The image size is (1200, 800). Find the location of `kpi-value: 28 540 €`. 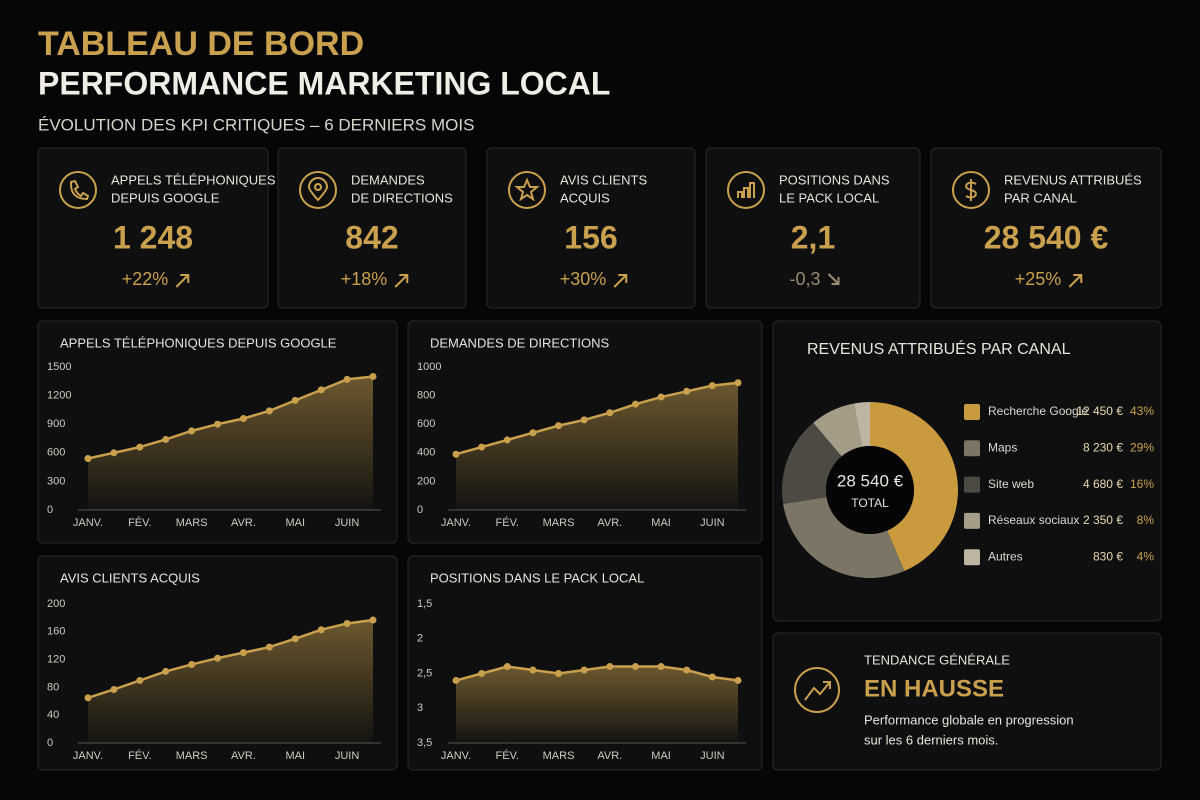

kpi-value: 28 540 € is located at coordinates (1046, 237).